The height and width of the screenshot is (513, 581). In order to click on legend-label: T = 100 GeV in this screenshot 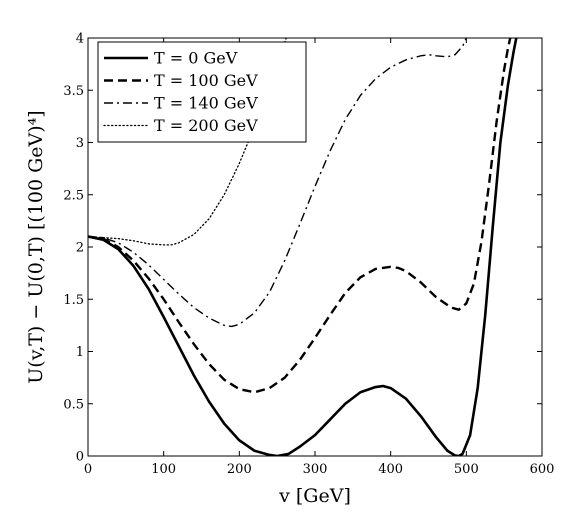, I will do `click(206, 80)`.